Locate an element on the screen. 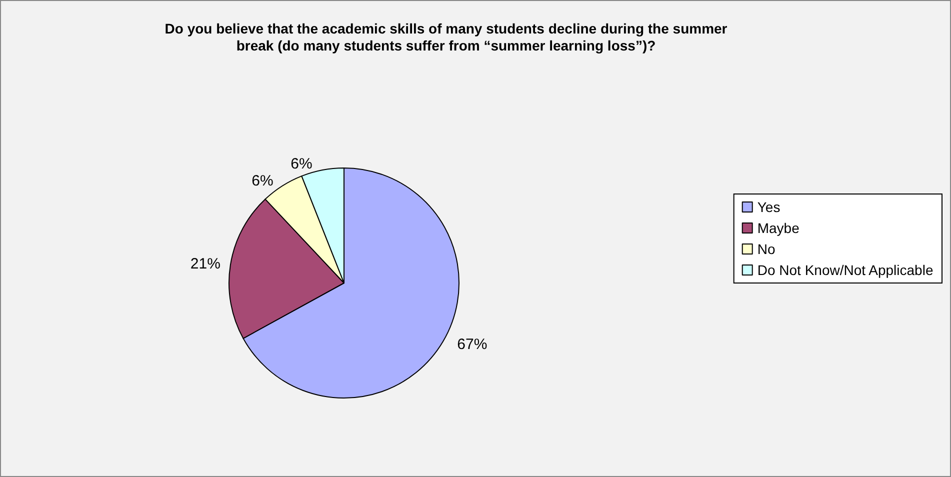 The image size is (951, 477). legend-label: Yes is located at coordinates (768, 207).